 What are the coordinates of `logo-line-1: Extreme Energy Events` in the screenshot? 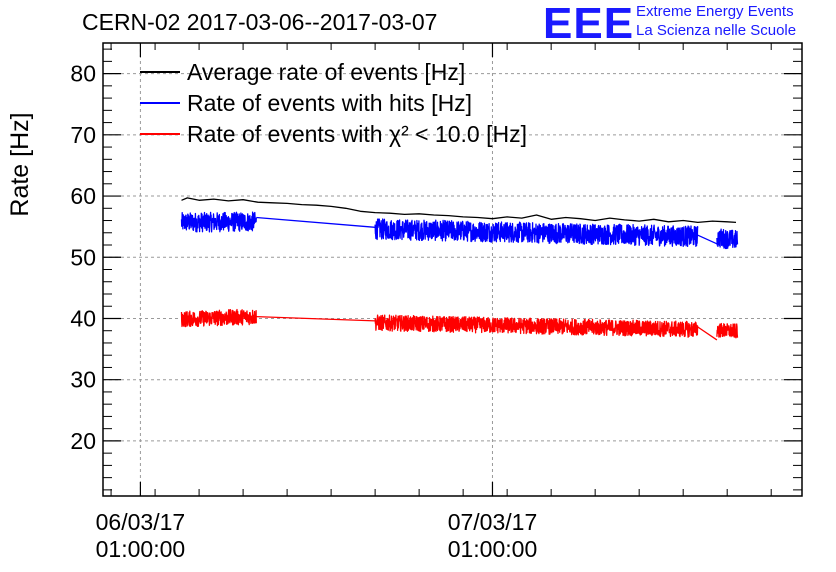 It's located at (715, 11).